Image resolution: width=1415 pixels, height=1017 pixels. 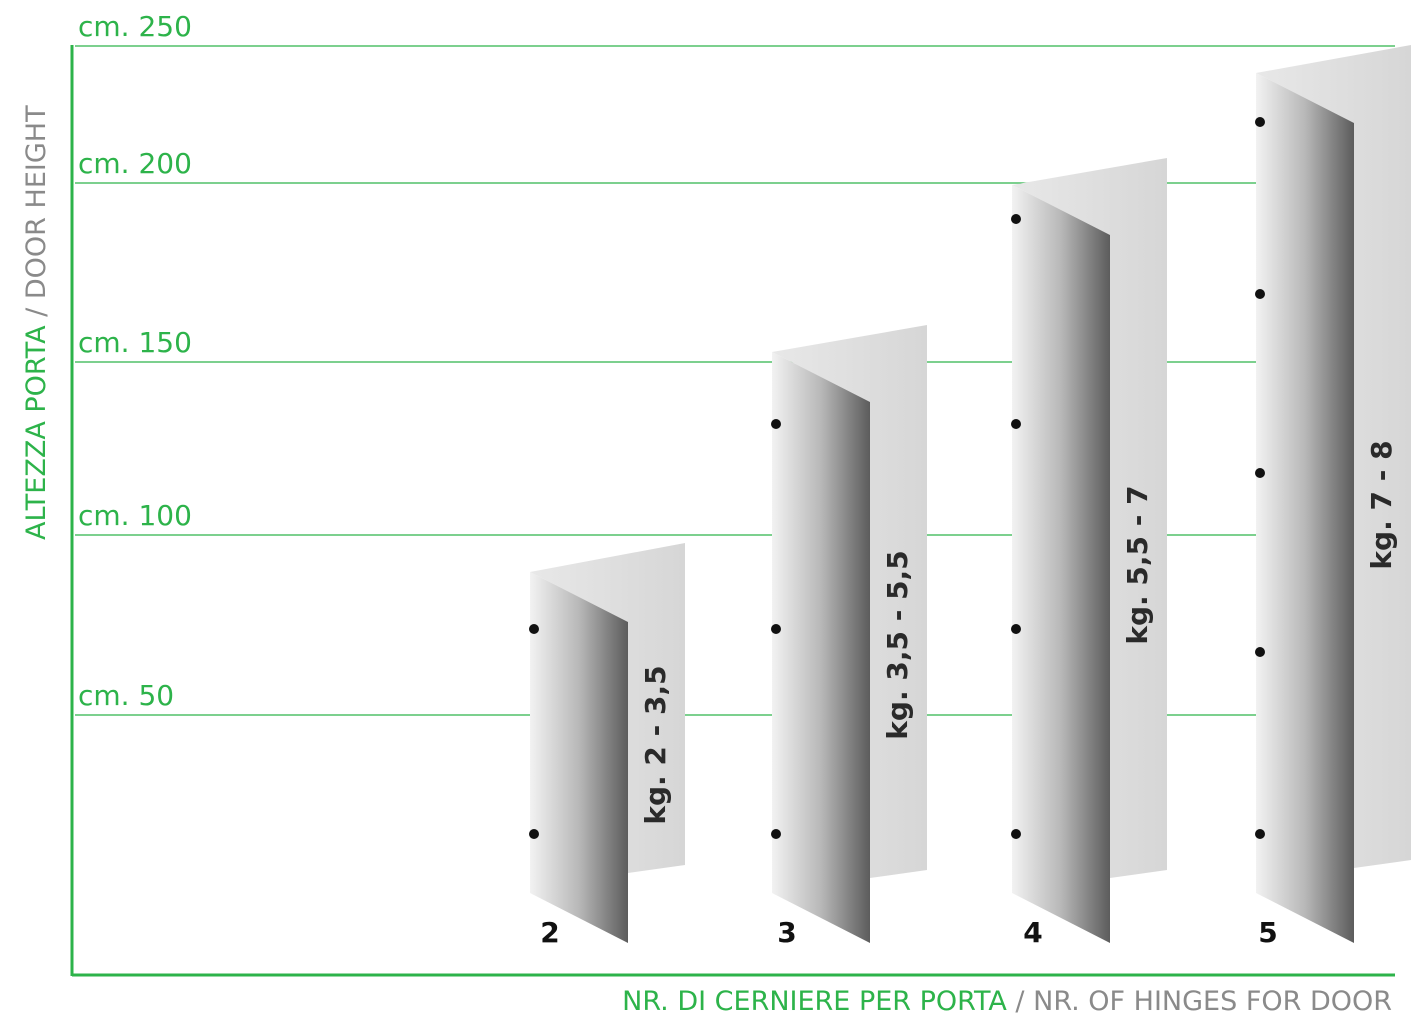 What do you see at coordinates (135, 163) in the screenshot?
I see `y-tick-label: cm. 200` at bounding box center [135, 163].